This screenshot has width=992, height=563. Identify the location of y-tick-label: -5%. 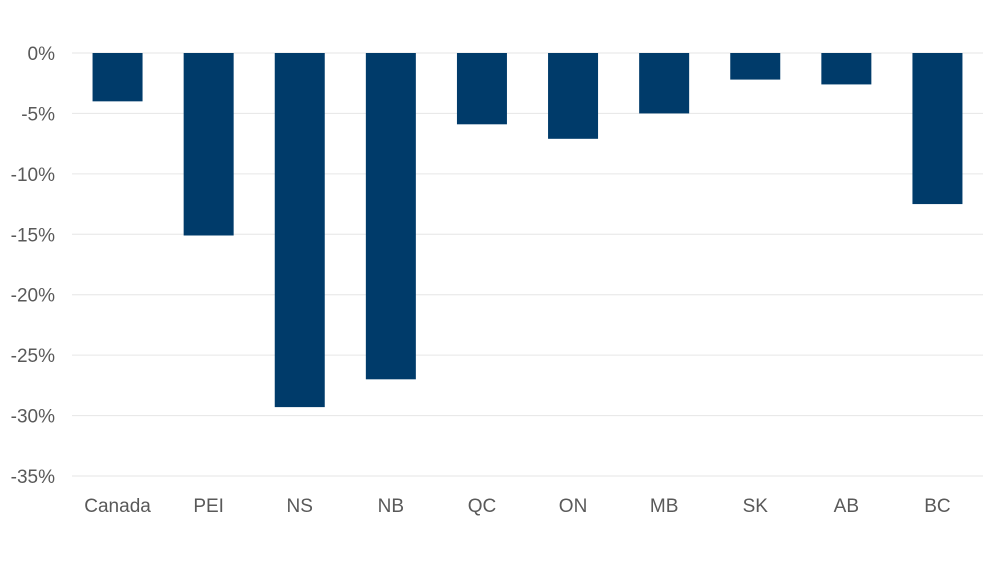
(38, 114).